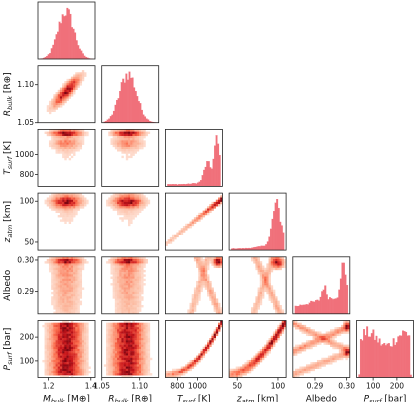 This screenshot has width=415, height=402. What do you see at coordinates (66, 285) in the screenshot?
I see `density-panel-frame` at bounding box center [66, 285].